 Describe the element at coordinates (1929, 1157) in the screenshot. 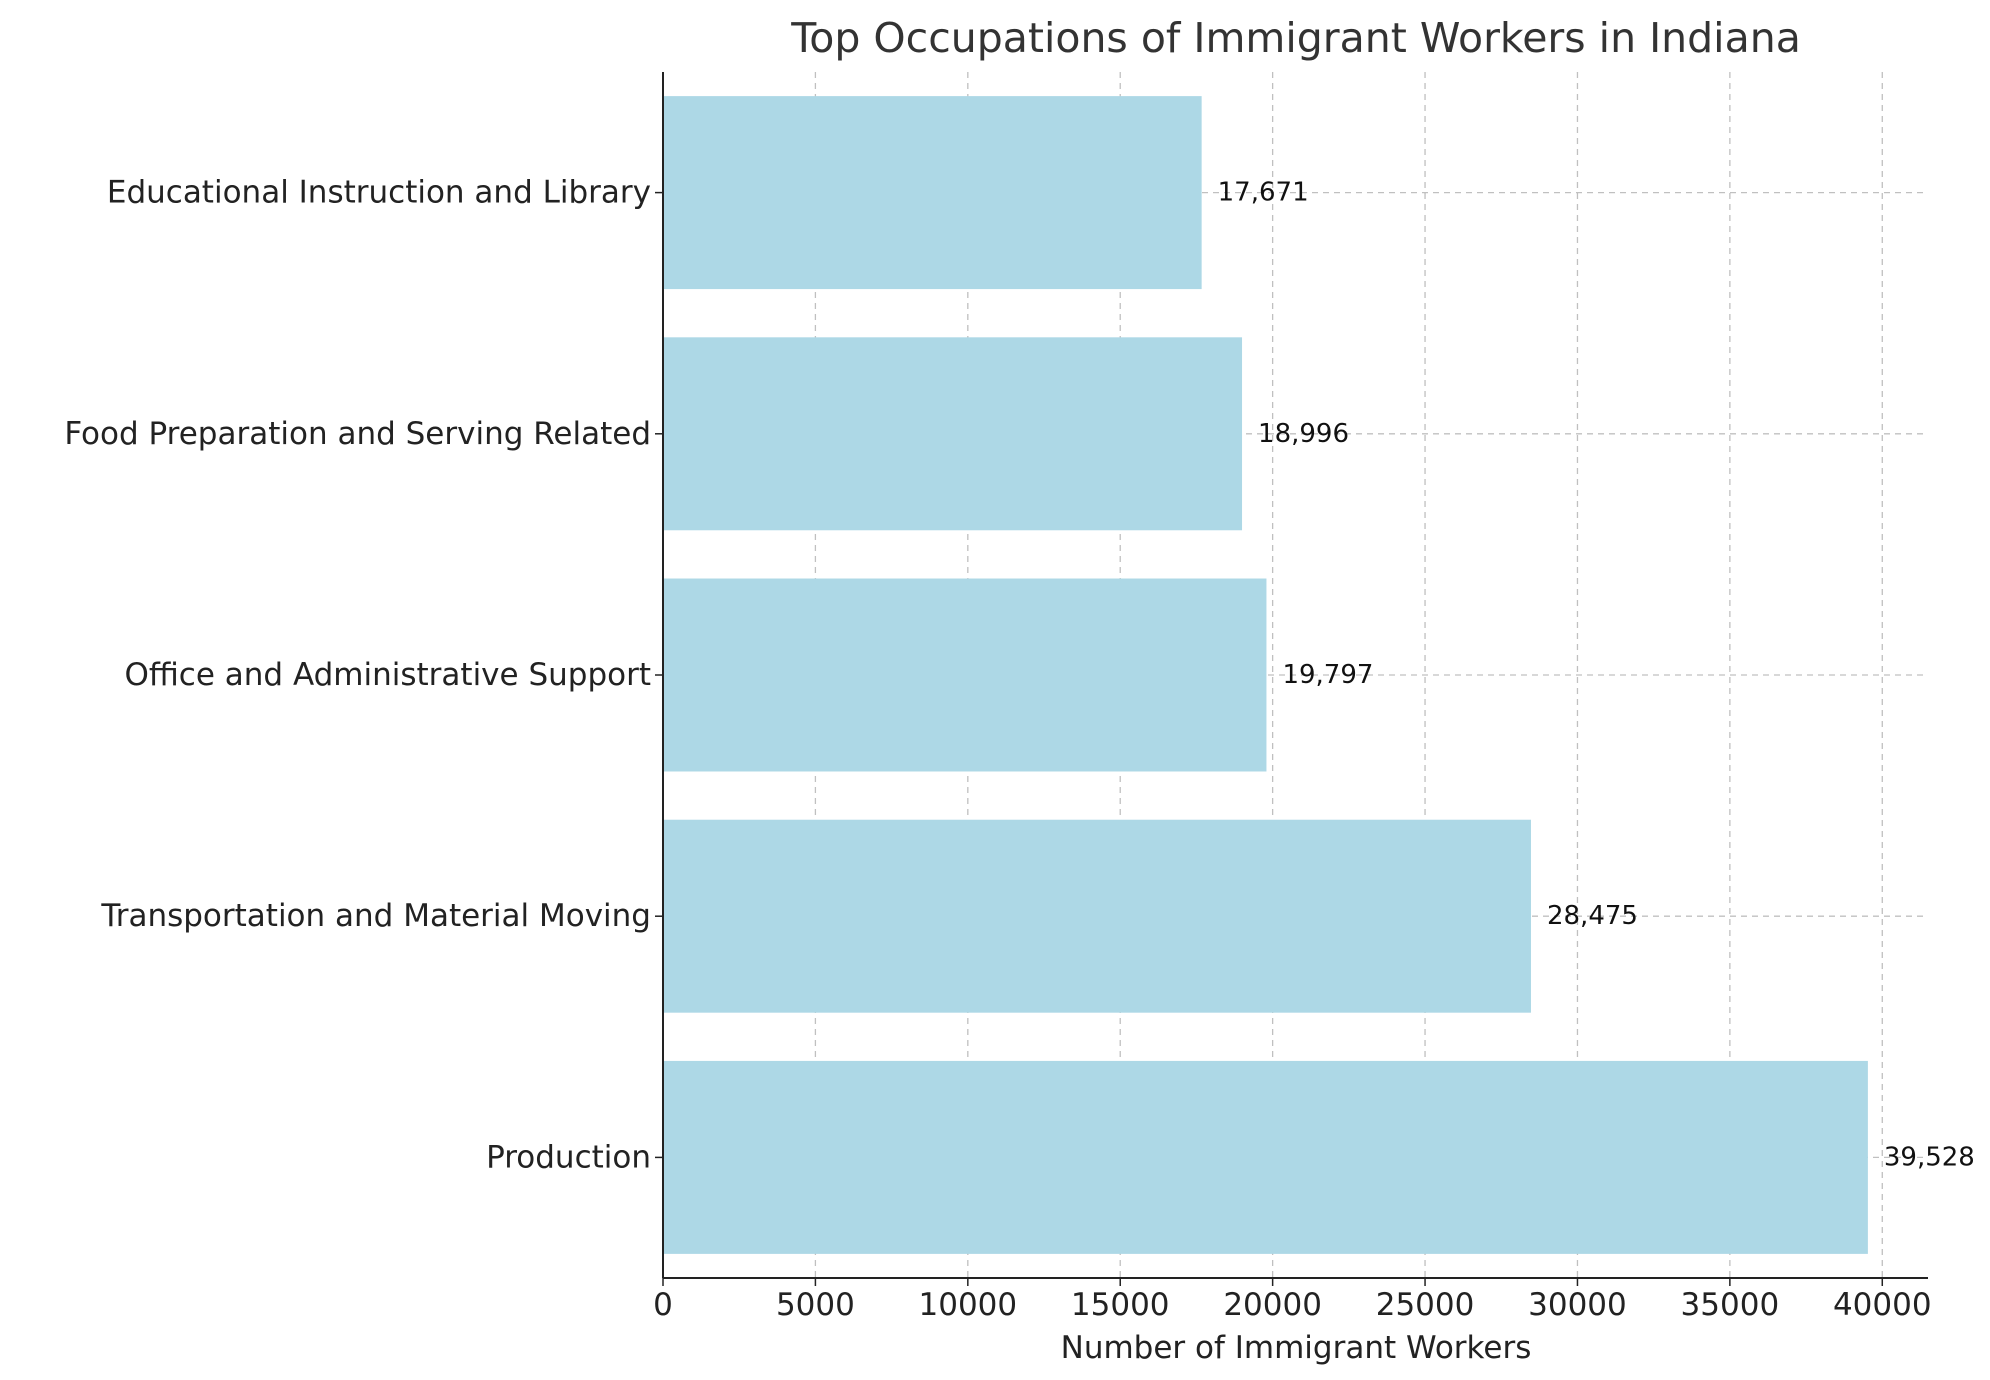

I see `bar-value-label: 39,528` at that location.